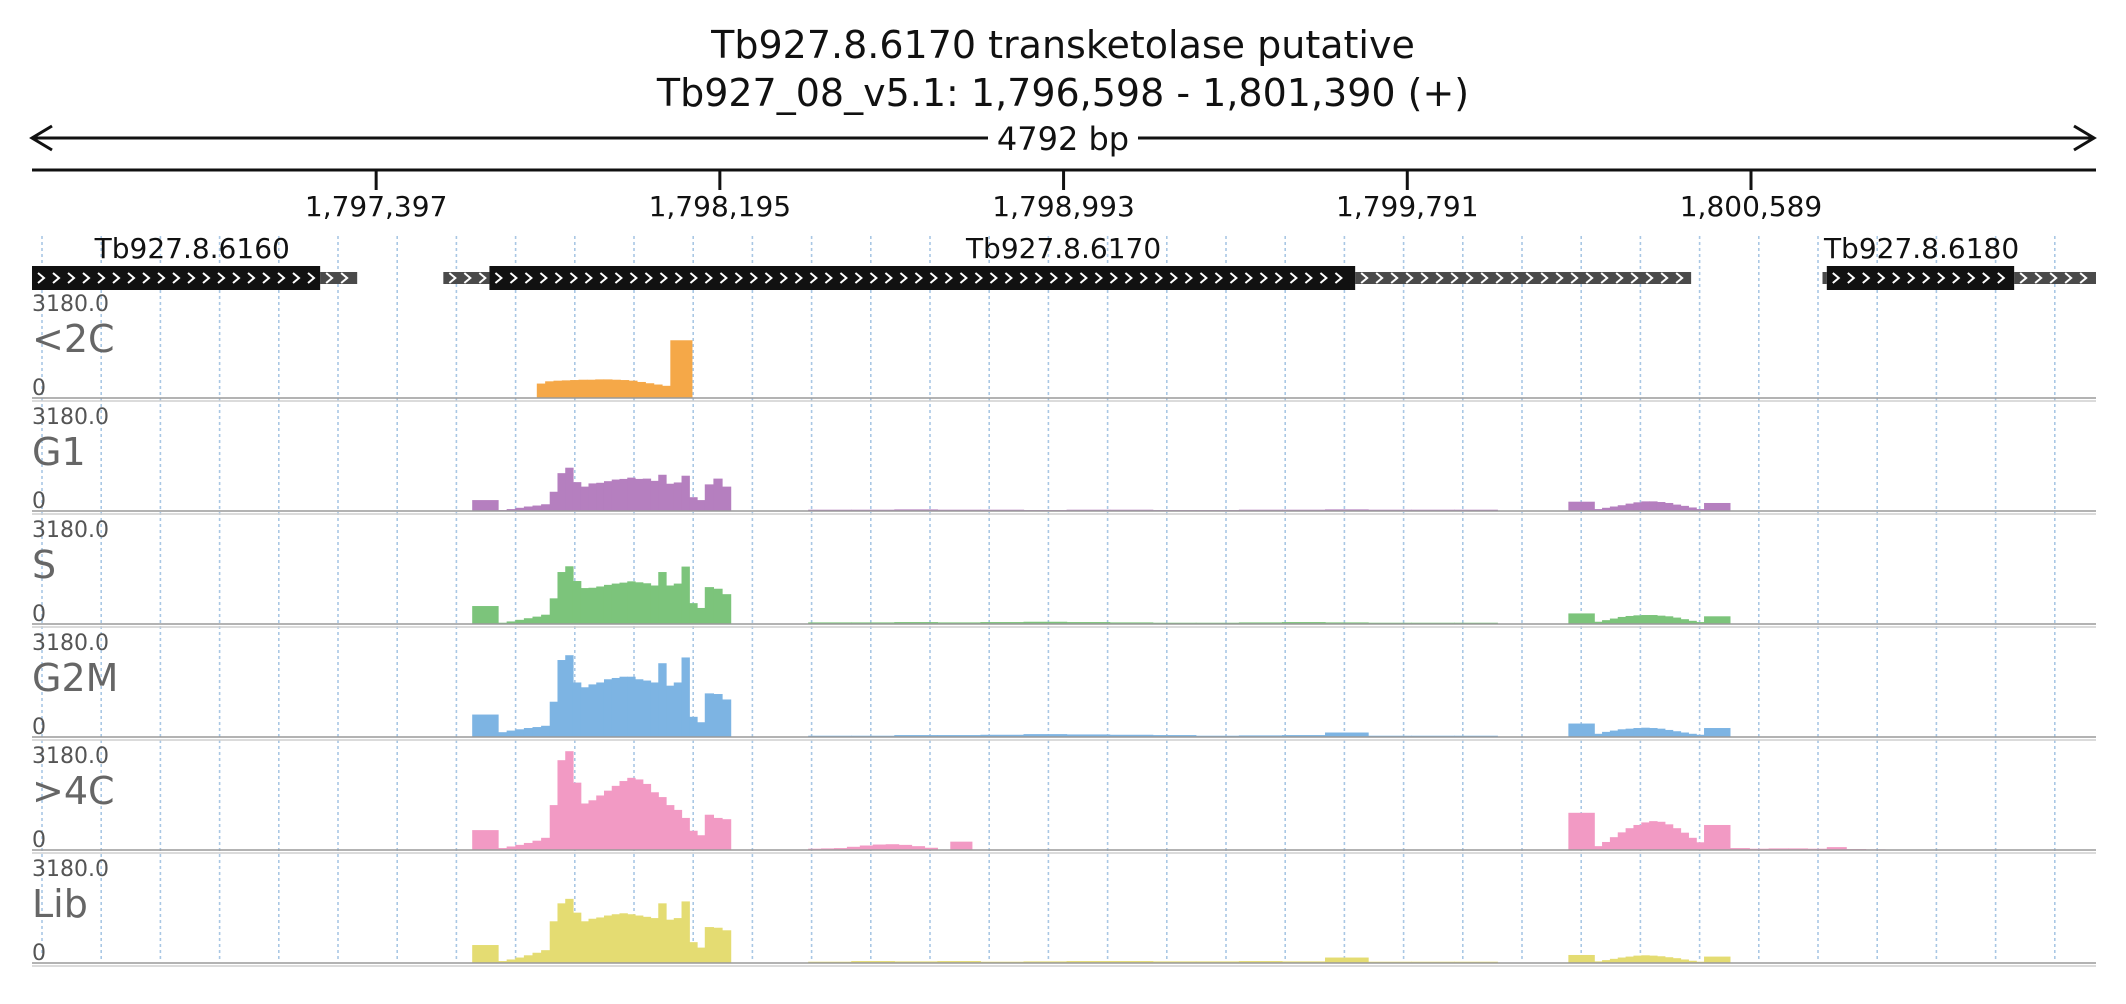 The height and width of the screenshot is (1004, 2126). Describe the element at coordinates (720, 206) in the screenshot. I see `tick-label: 1,798,195` at that location.